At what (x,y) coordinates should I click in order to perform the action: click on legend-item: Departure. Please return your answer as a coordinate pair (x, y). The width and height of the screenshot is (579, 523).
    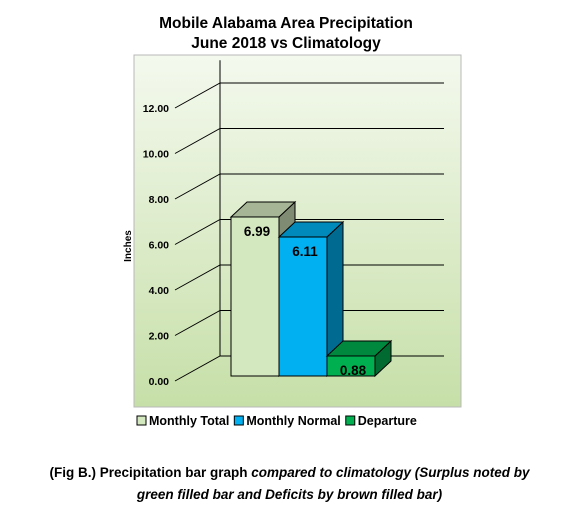
    Looking at the image, I should click on (381, 421).